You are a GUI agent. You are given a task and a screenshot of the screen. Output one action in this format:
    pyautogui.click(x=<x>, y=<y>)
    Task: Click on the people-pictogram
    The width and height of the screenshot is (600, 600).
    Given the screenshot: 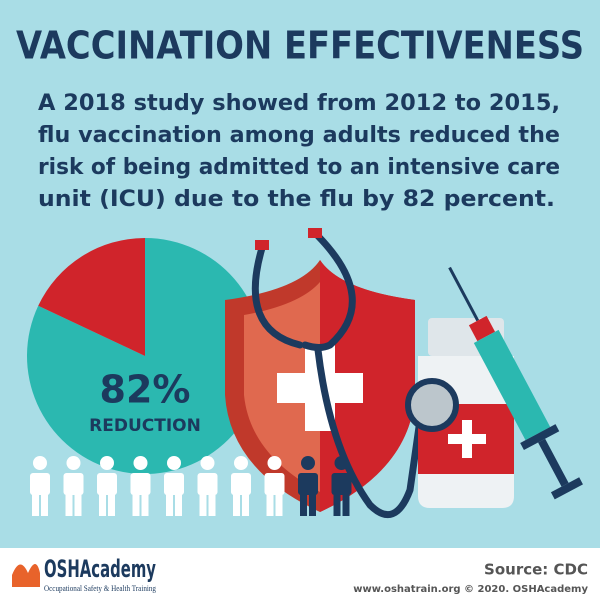 What is the action you would take?
    pyautogui.click(x=191, y=486)
    